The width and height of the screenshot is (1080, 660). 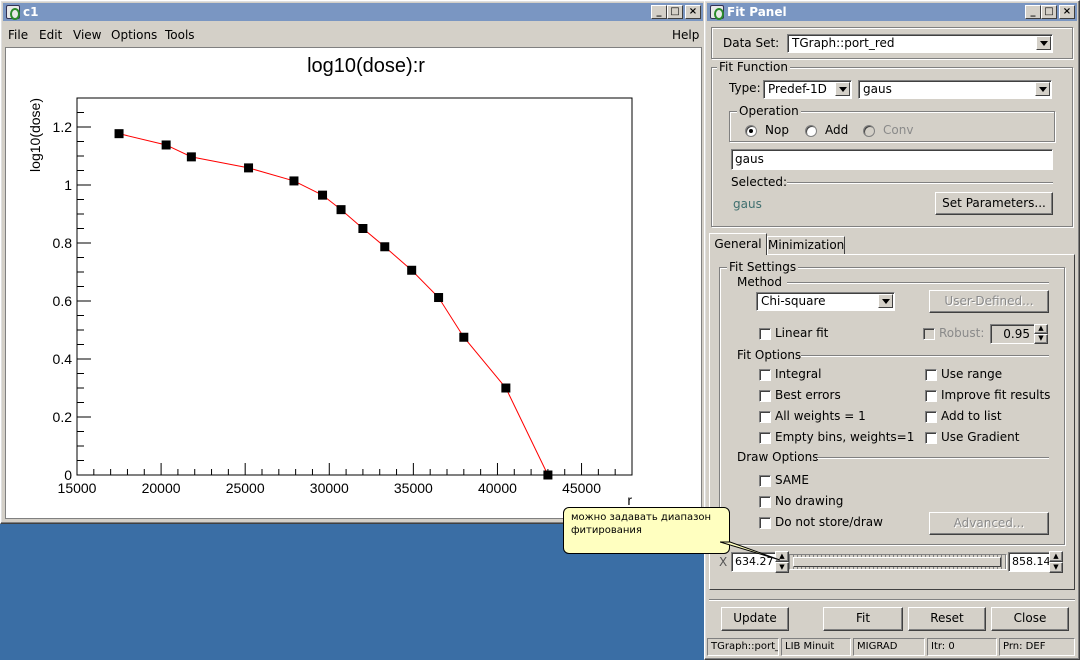 I want to click on use-gradient-checkbox, so click(x=931, y=438).